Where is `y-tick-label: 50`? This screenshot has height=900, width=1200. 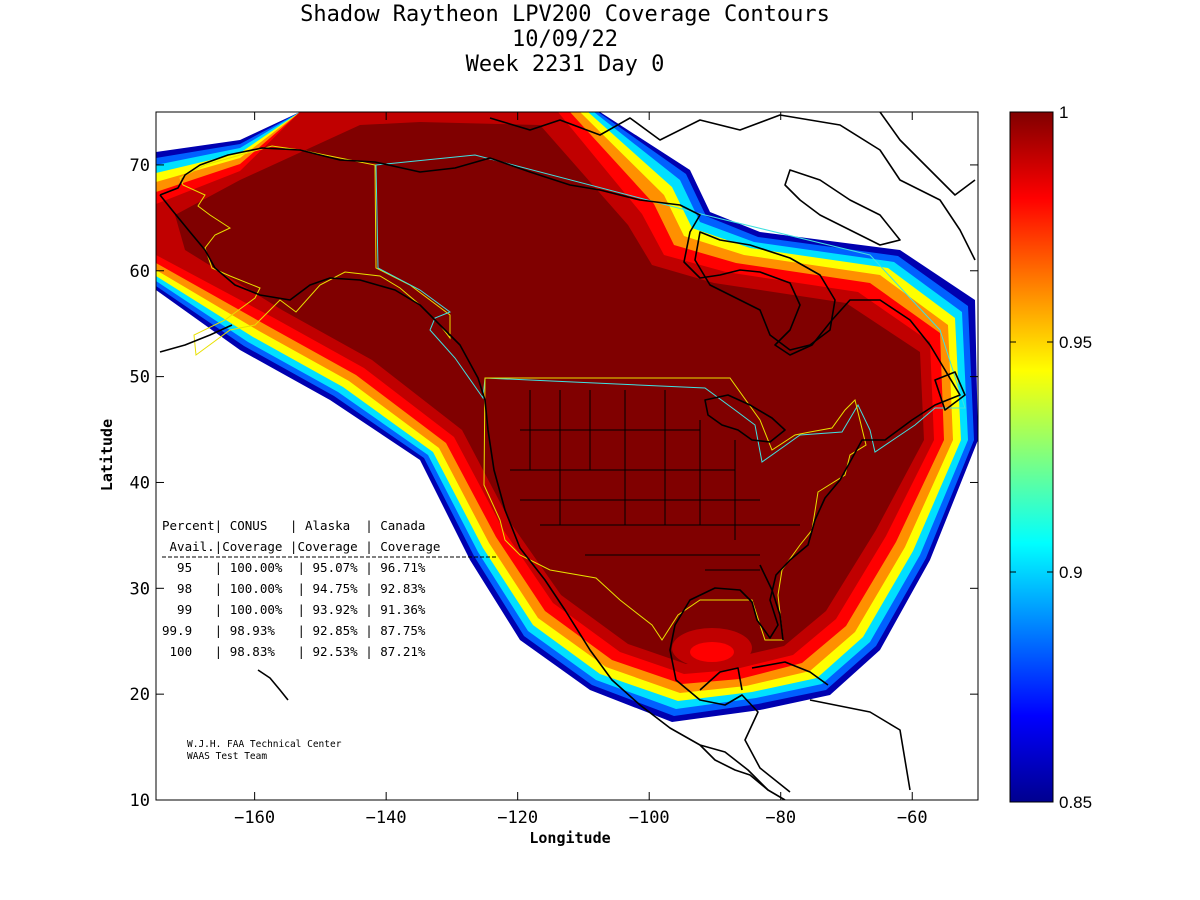 y-tick-label: 50 is located at coordinates (140, 378).